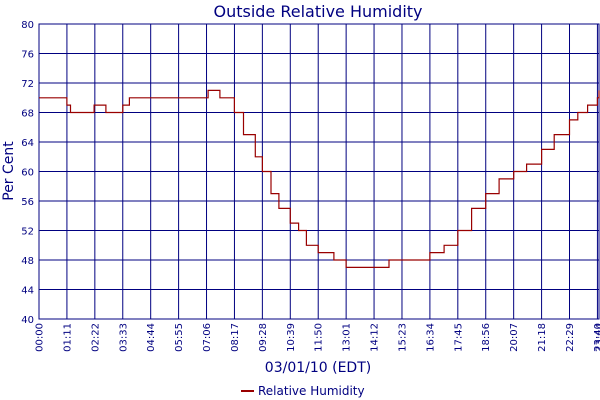  What do you see at coordinates (514, 337) in the screenshot?
I see `x-tick-label: 20:07` at bounding box center [514, 337].